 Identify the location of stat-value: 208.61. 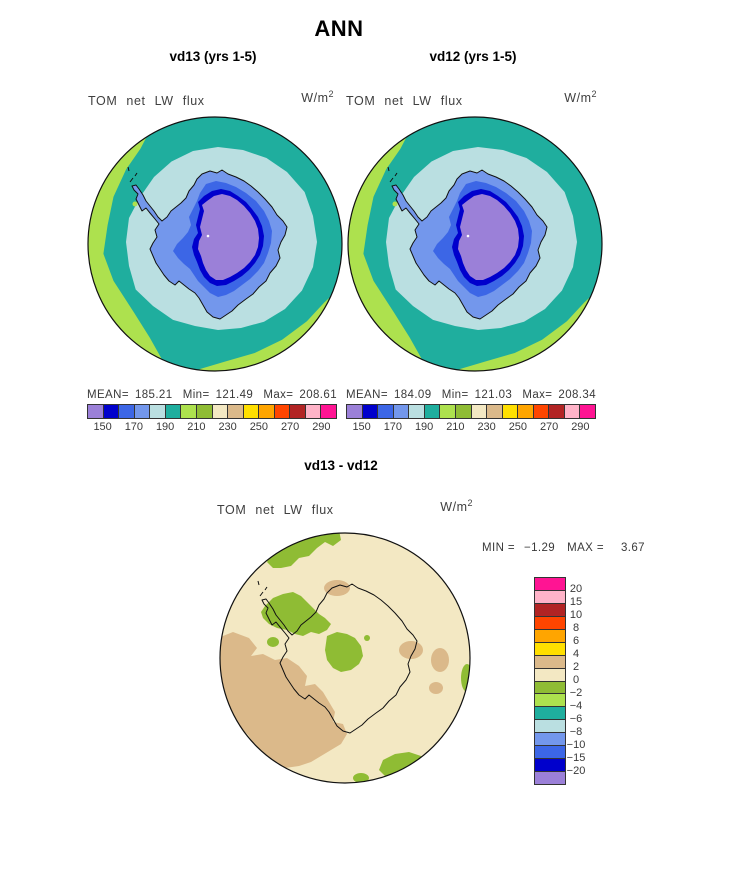
(318, 395).